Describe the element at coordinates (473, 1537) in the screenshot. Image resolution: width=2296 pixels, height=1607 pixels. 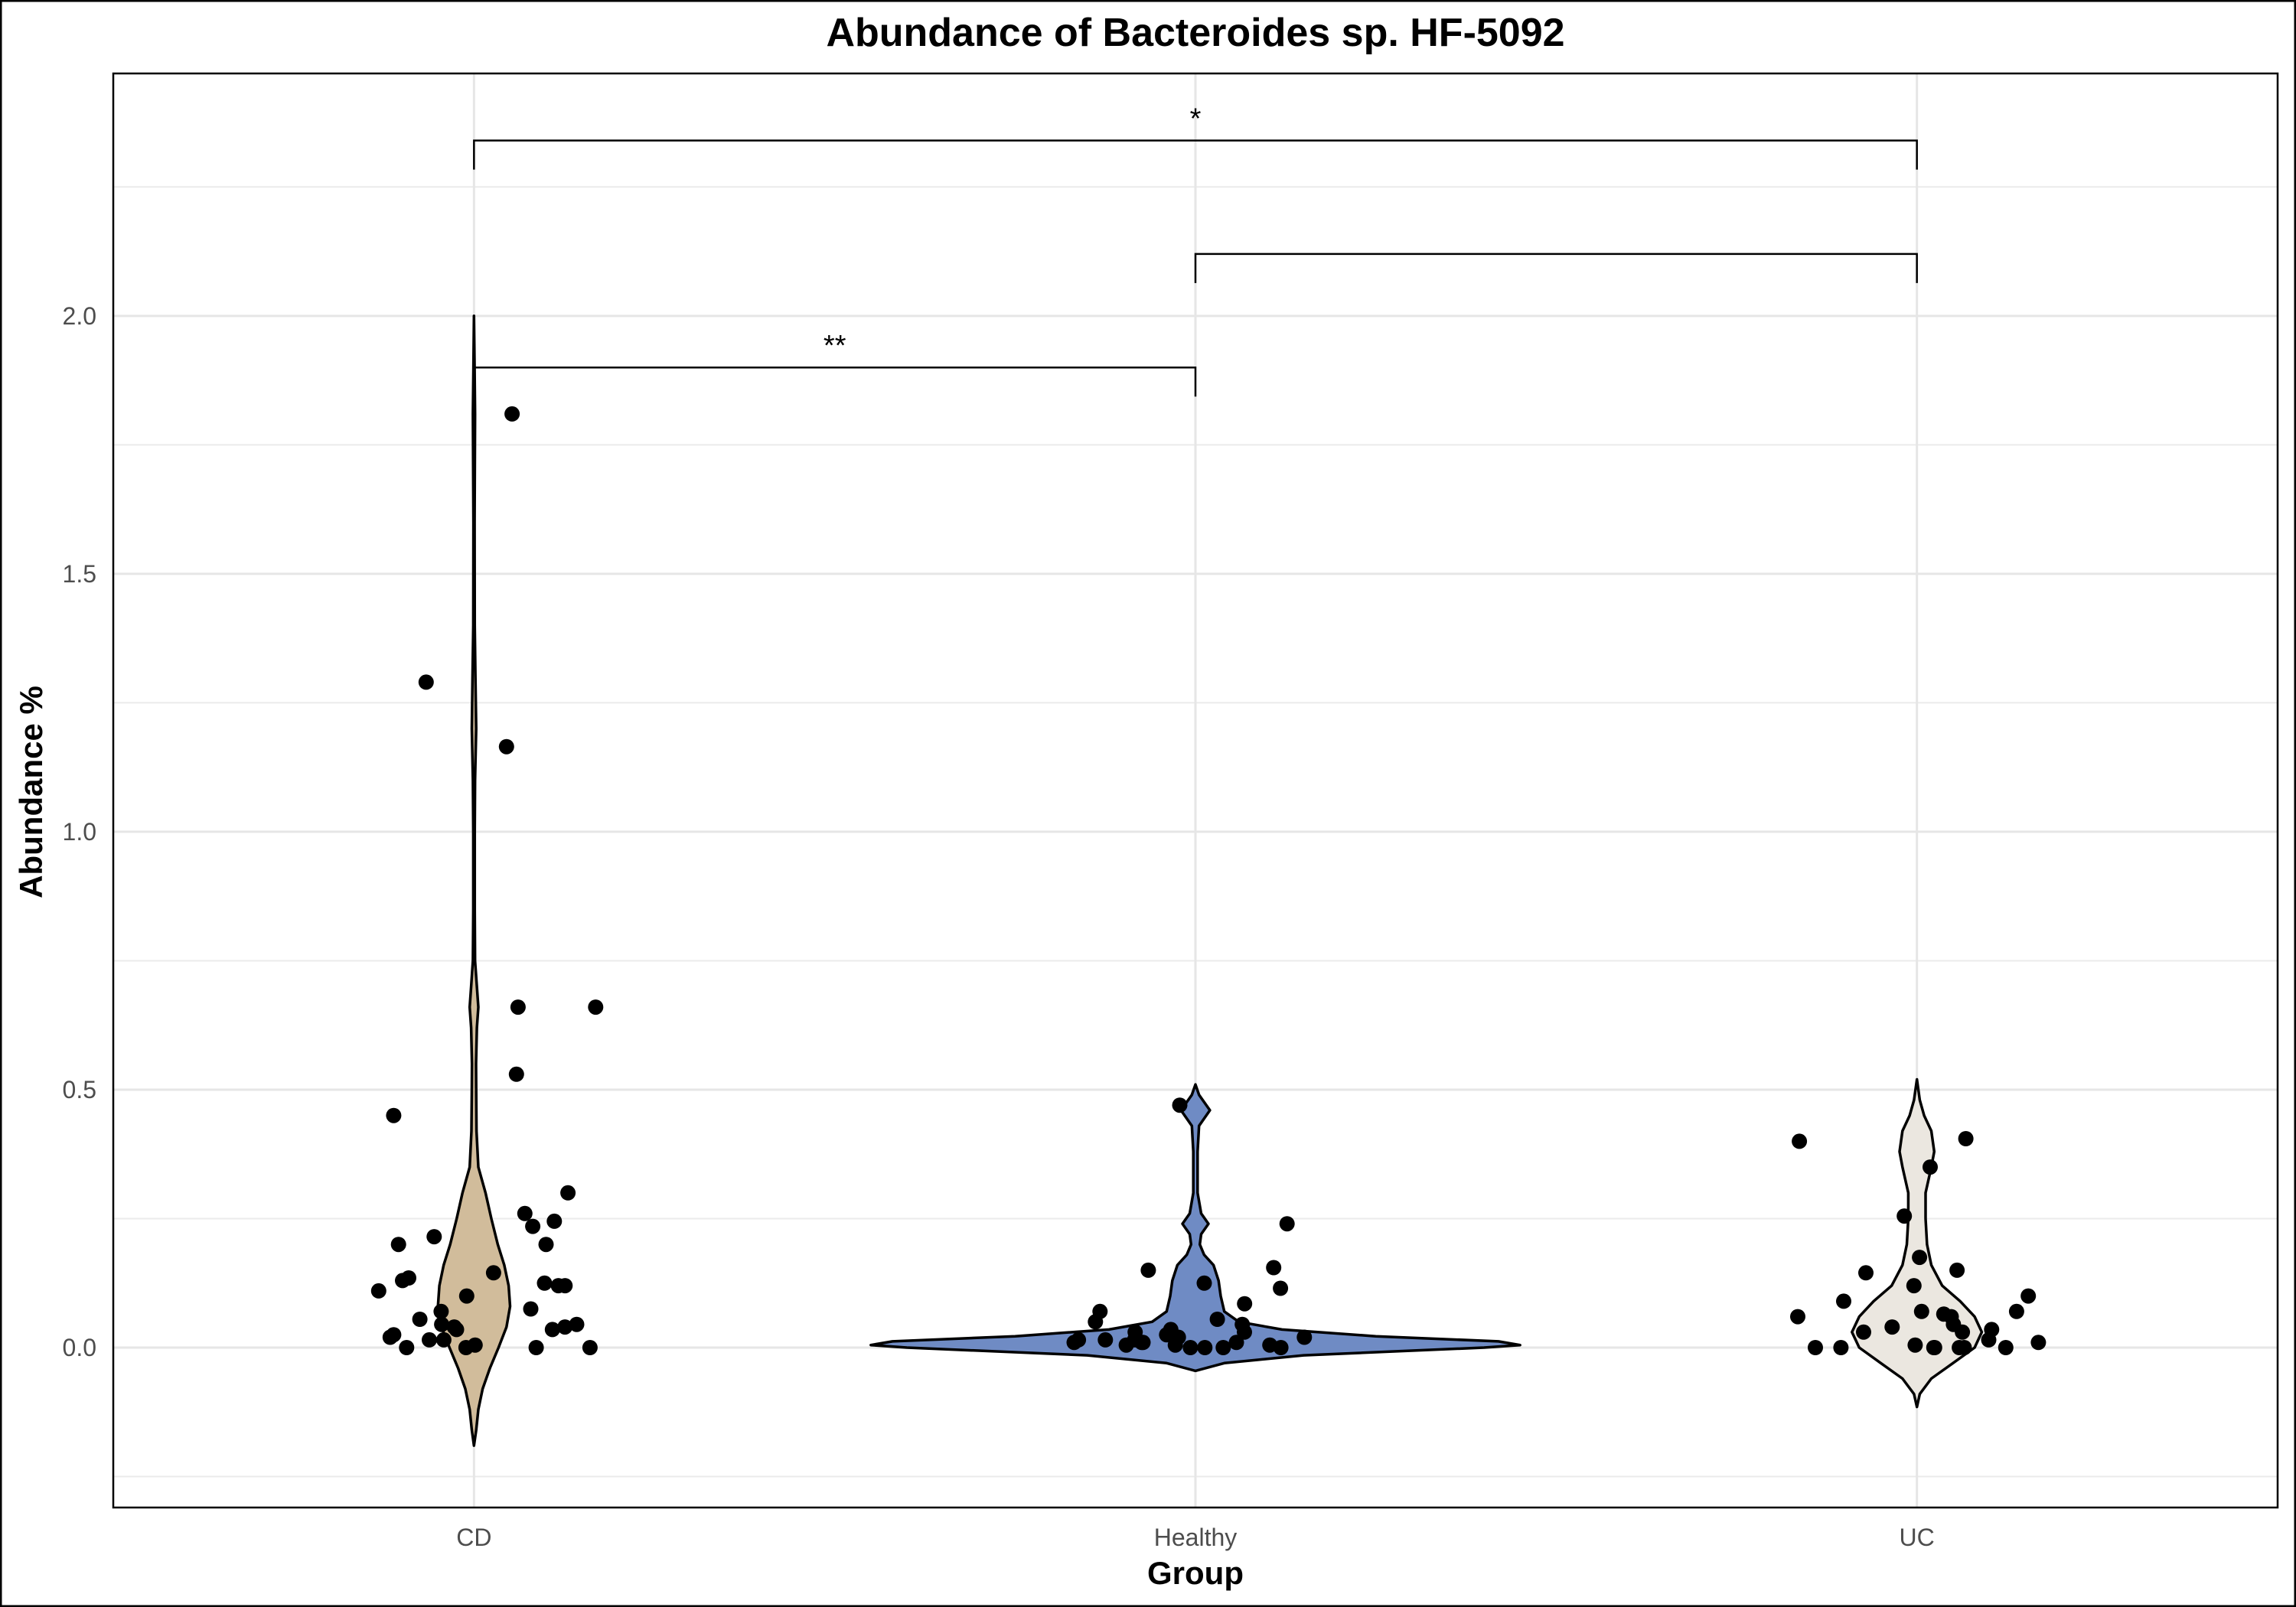
I see `x-tick-label: CD` at that location.